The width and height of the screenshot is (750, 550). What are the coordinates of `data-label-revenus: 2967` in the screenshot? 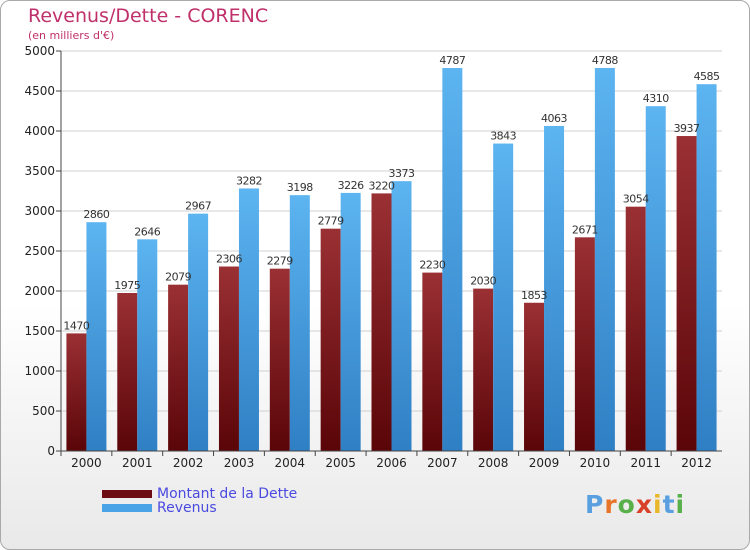 It's located at (198, 206).